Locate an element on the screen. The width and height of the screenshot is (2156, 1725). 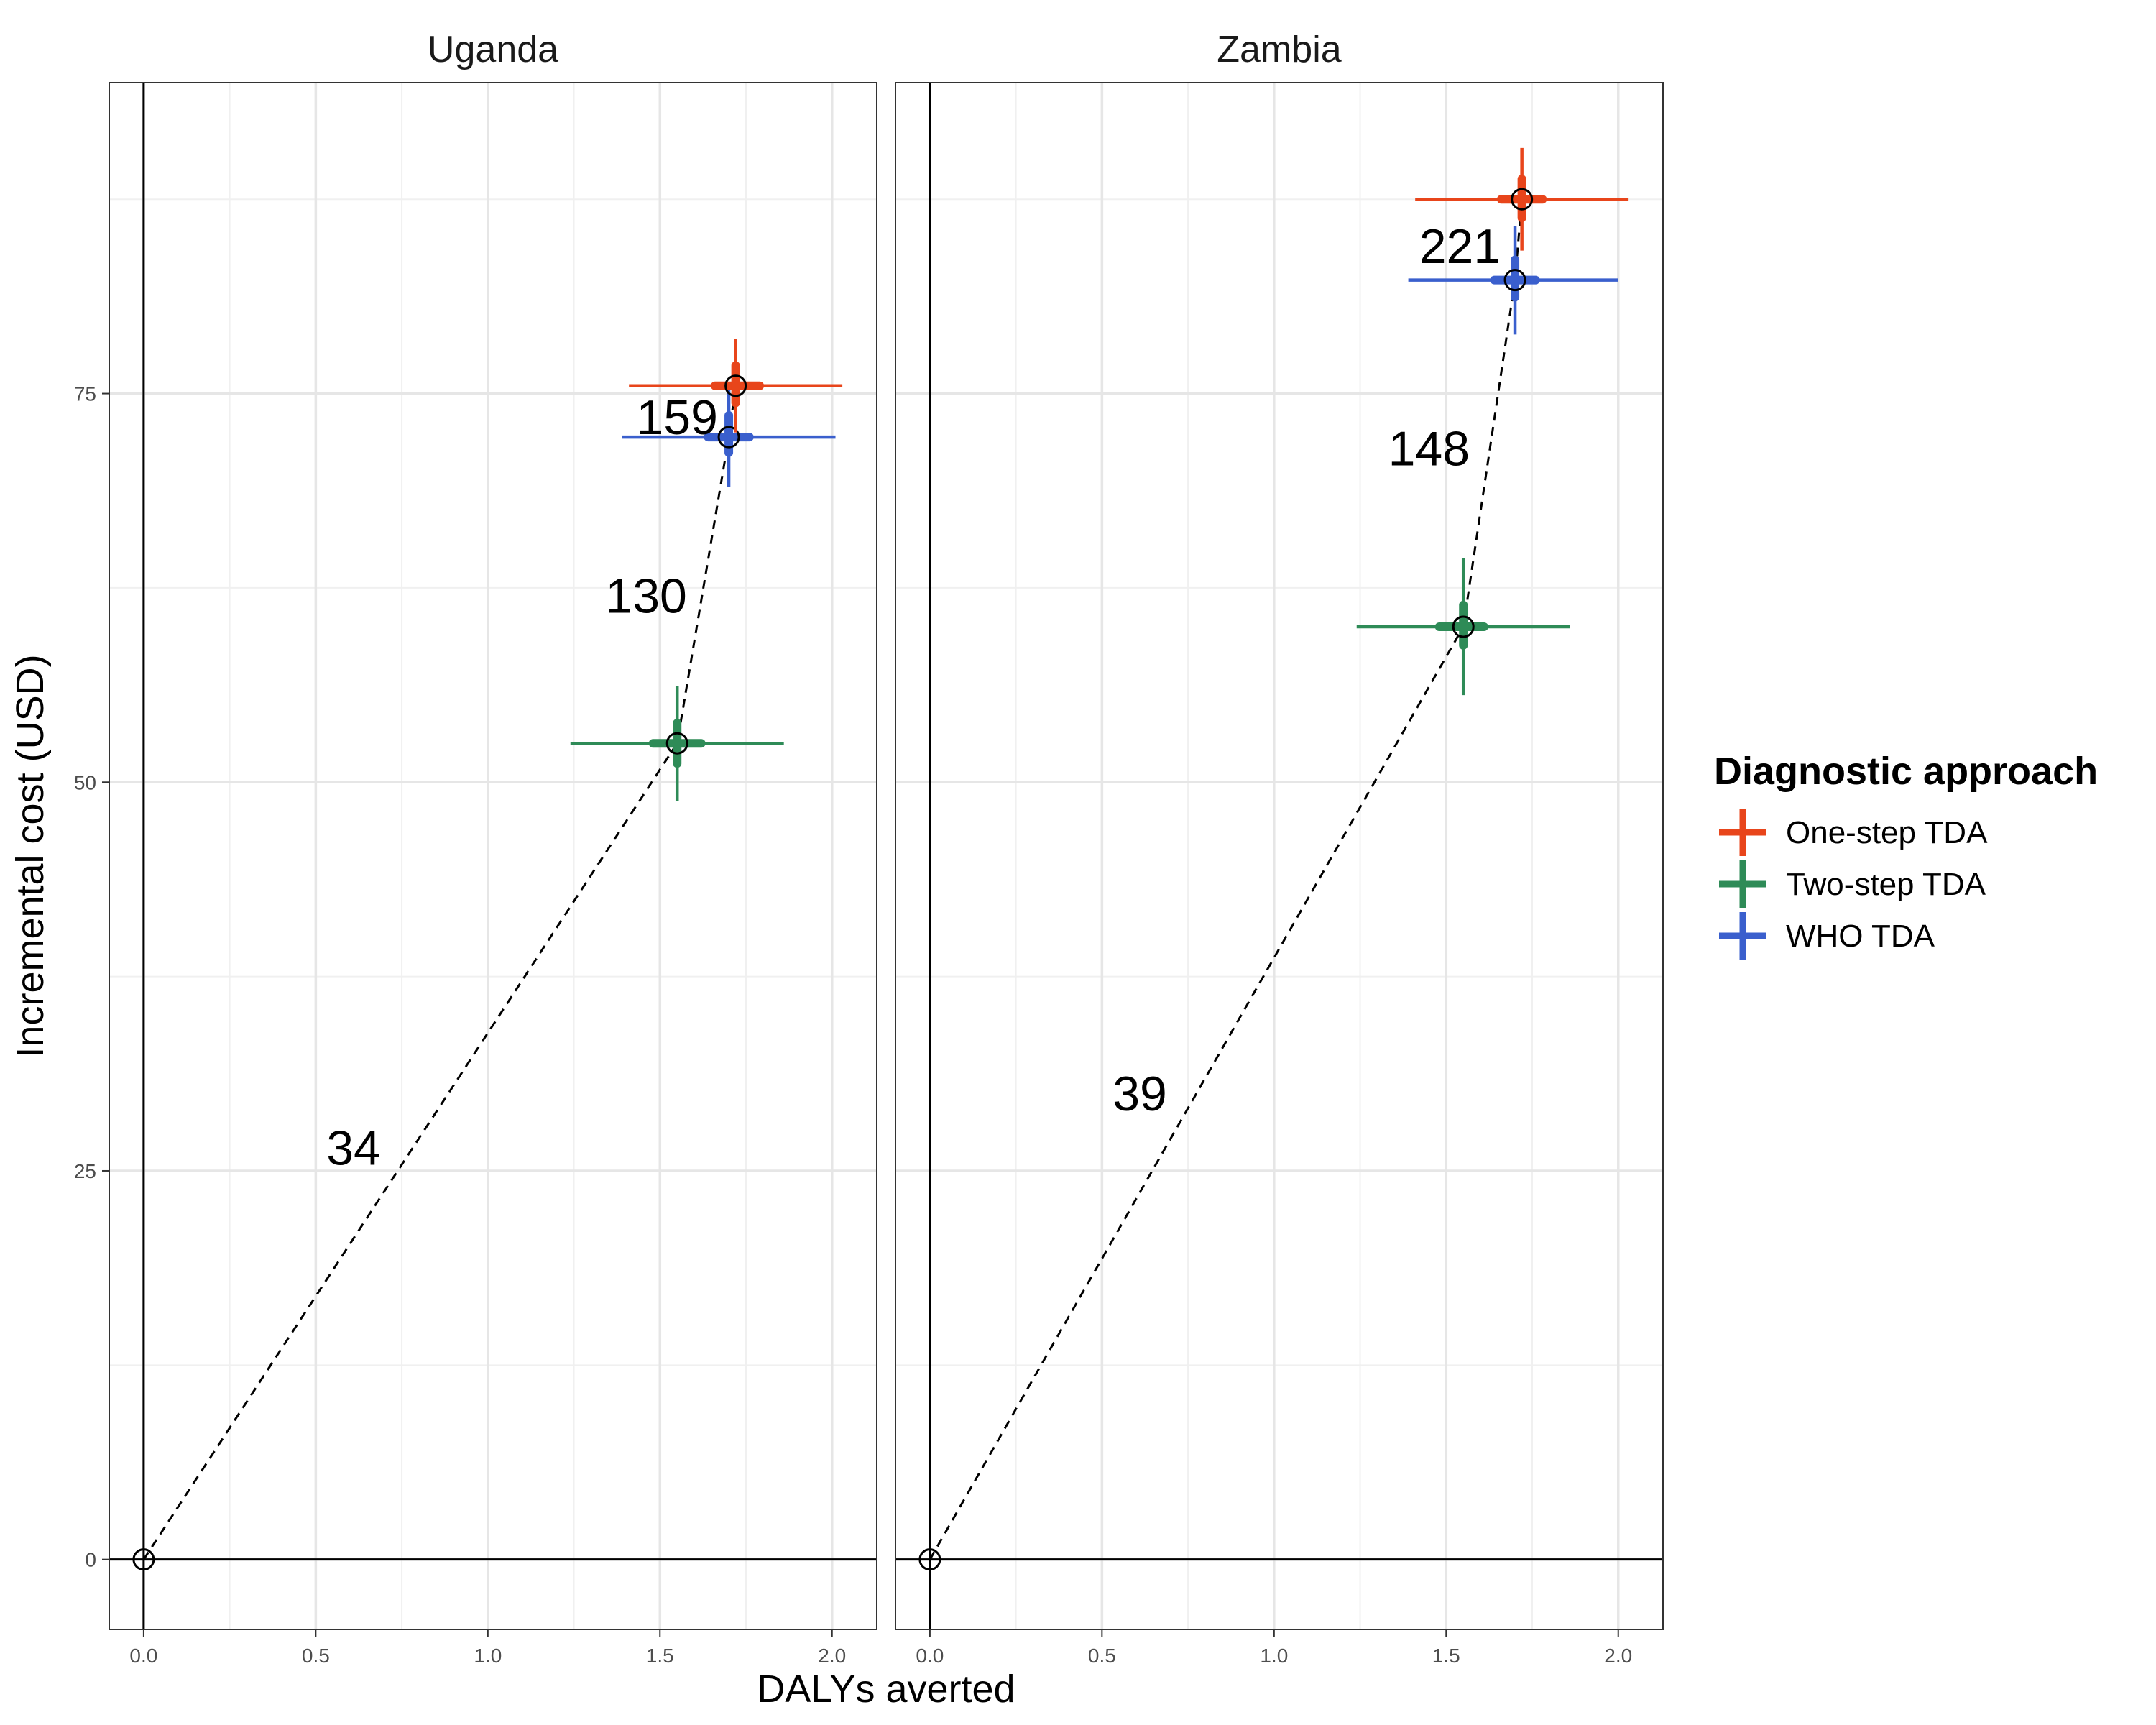
y-tick-label: 25 is located at coordinates (85, 1171).